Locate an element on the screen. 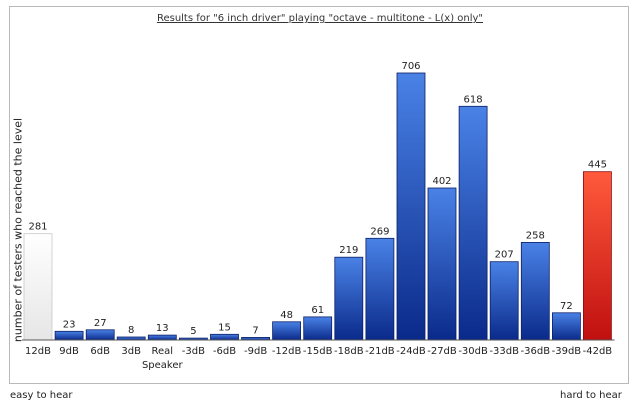  category-label: Real is located at coordinates (163, 351).